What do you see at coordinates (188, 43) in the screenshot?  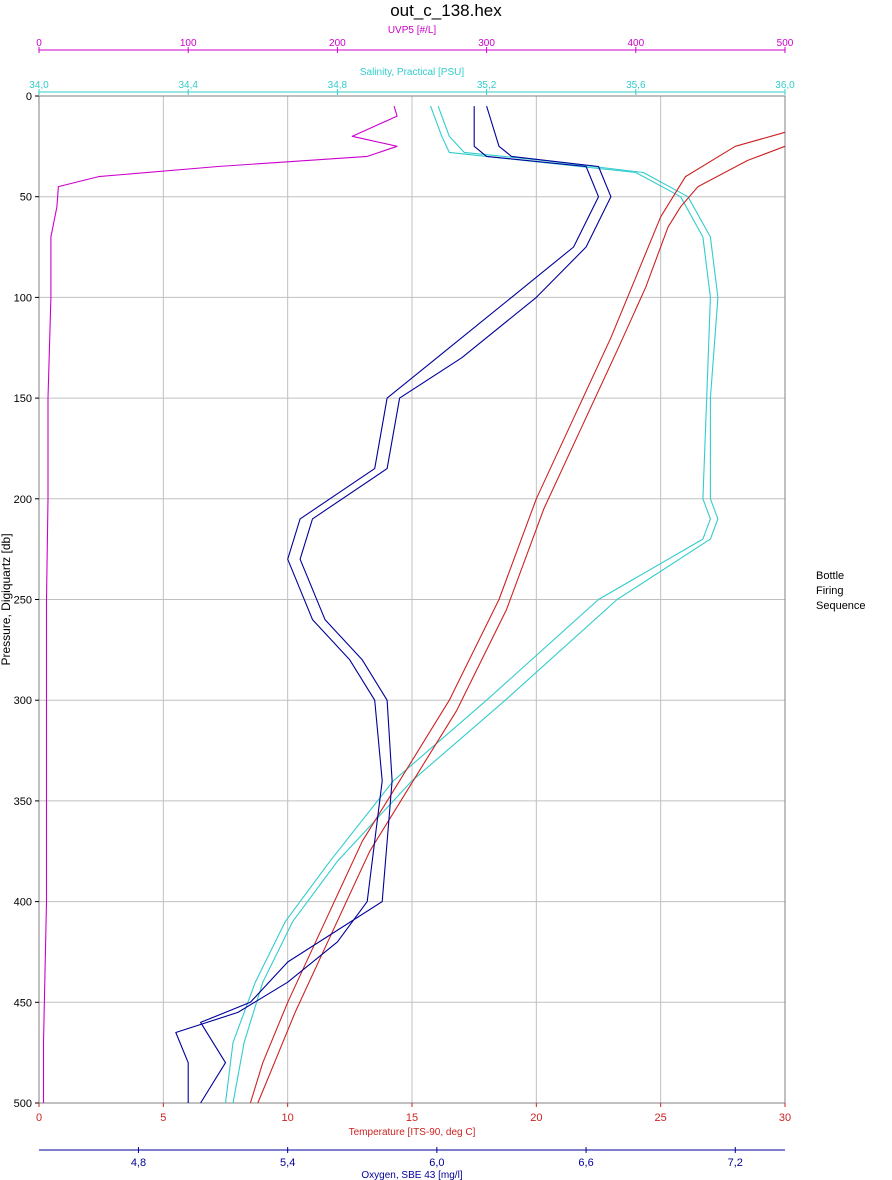 I see `uvp5-tick-label: 100` at bounding box center [188, 43].